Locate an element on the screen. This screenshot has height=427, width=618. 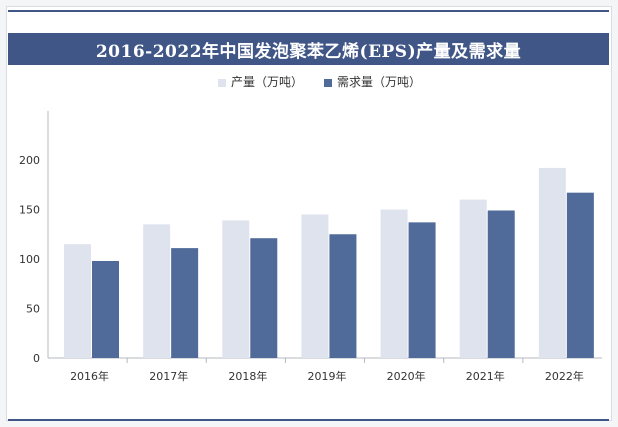
x-tick-label: 2021年 is located at coordinates (485, 376).